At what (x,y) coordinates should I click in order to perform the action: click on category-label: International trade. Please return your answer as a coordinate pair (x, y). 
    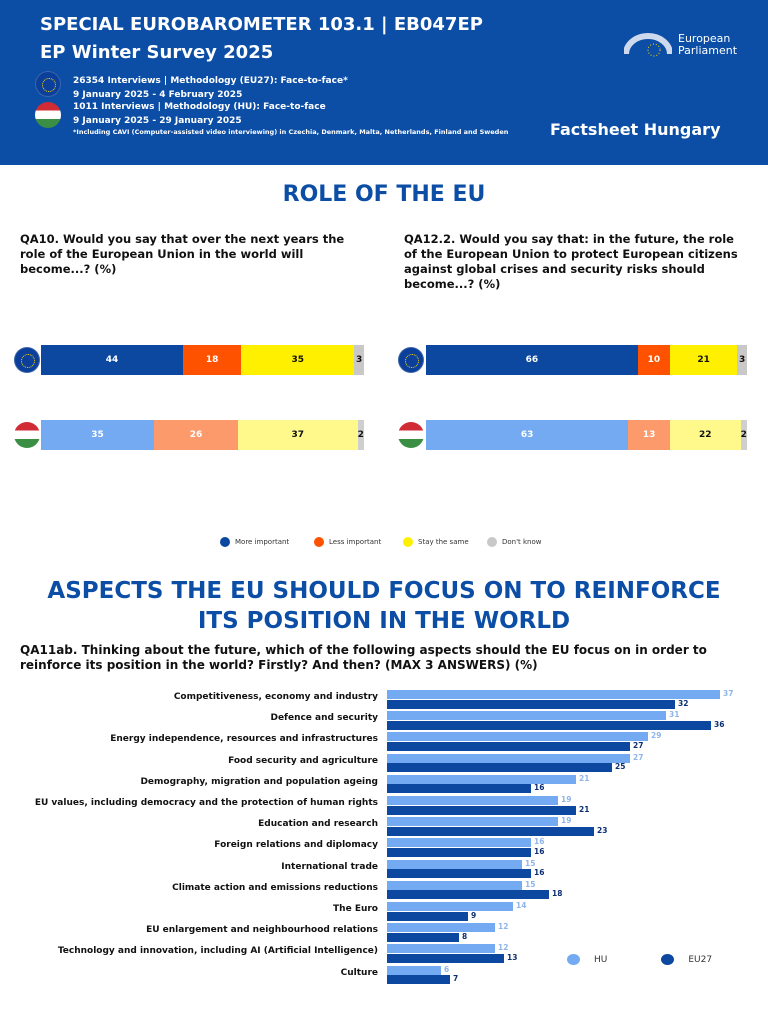
    Looking at the image, I should click on (329, 866).